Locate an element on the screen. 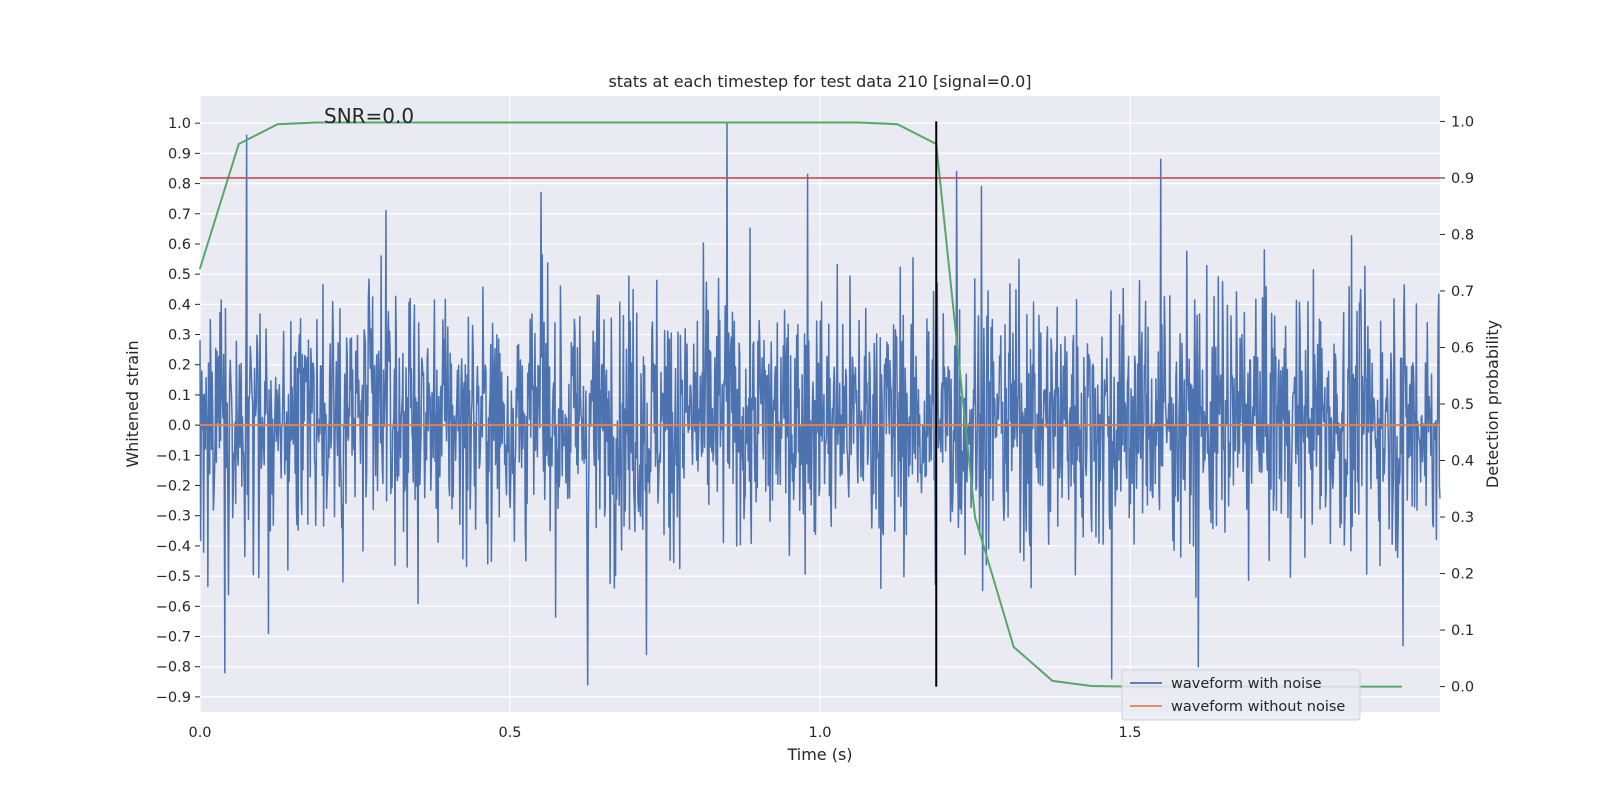  y-tick-label: −0.5 is located at coordinates (173, 577).